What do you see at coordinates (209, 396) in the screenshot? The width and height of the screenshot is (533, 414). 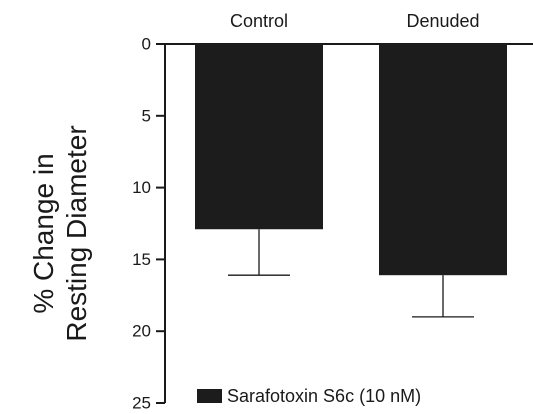 I see `legend-swatch` at bounding box center [209, 396].